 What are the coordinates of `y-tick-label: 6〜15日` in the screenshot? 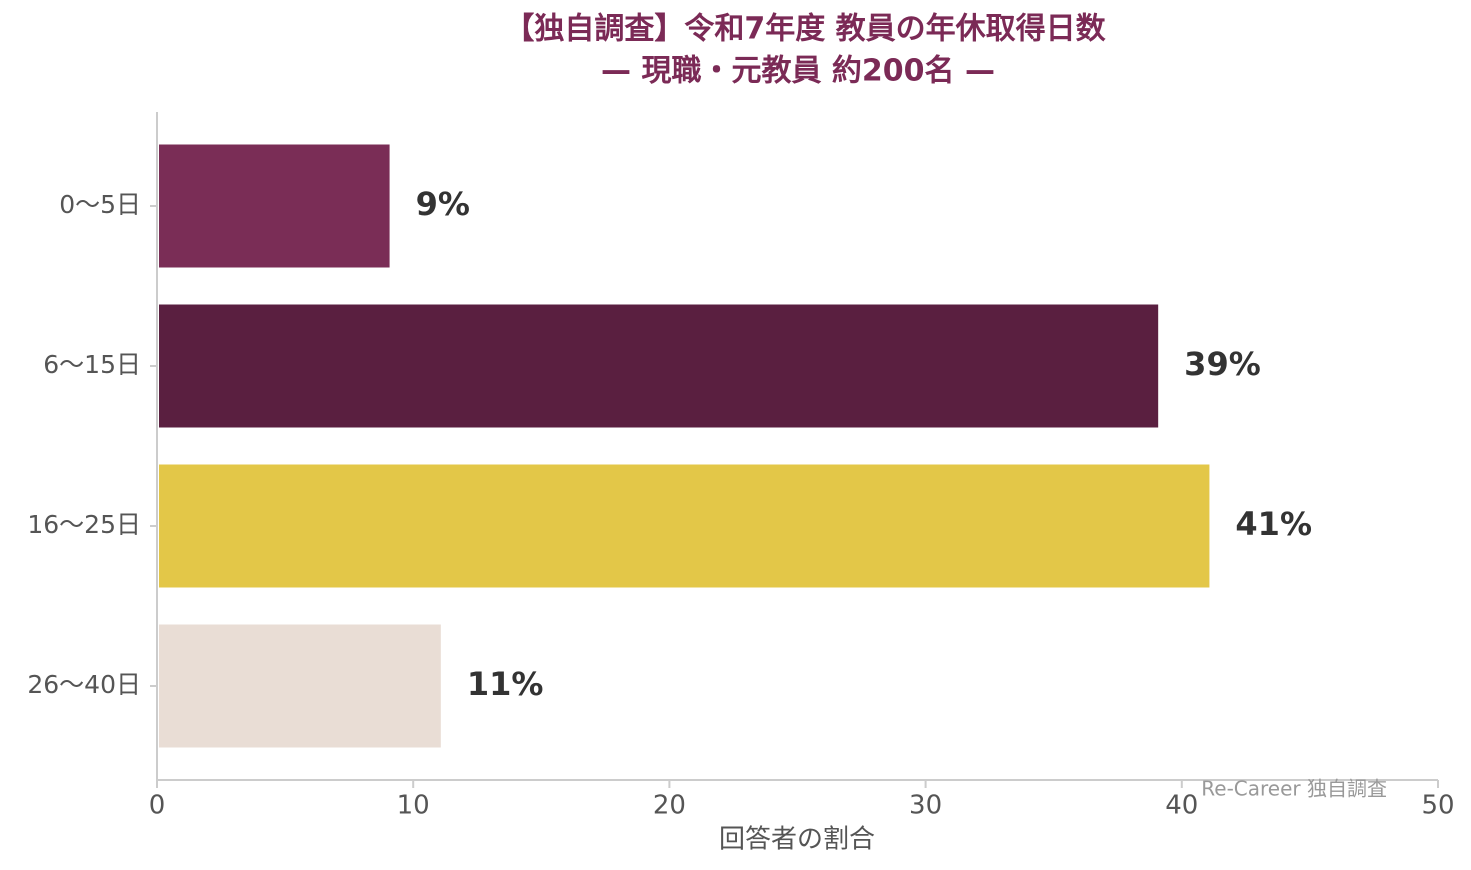 It's located at (92, 364).